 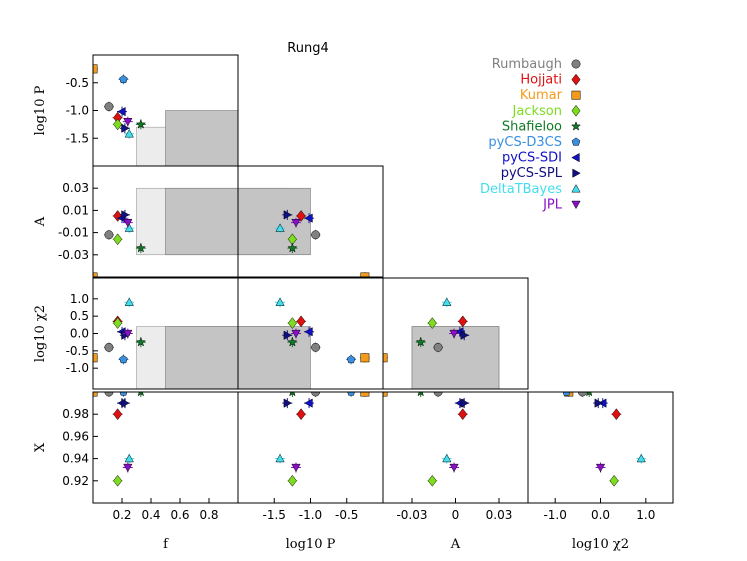 I want to click on y-tick-label: 0.5, so click(x=79, y=316).